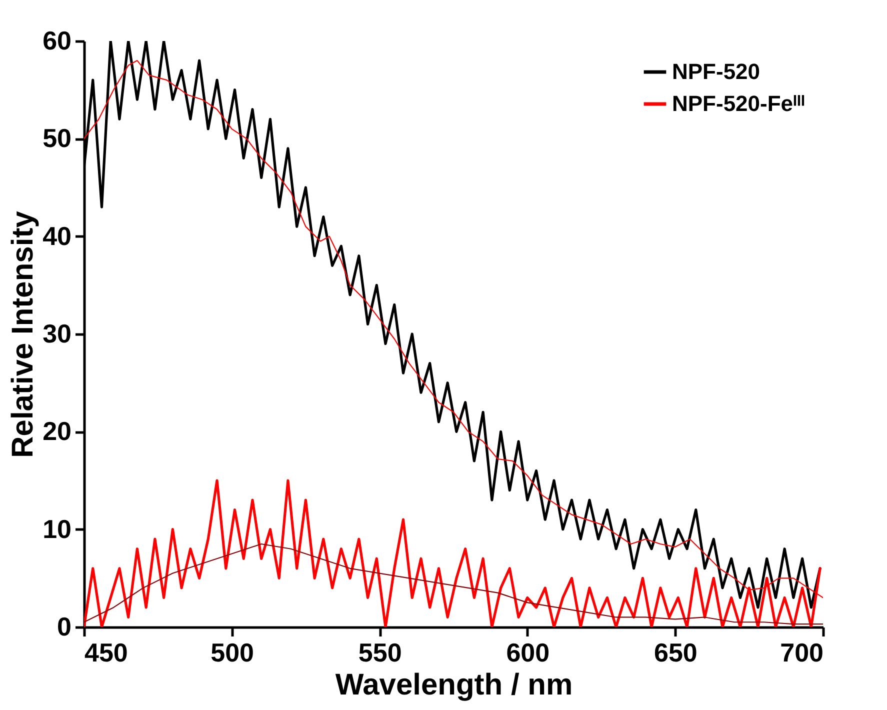 The width and height of the screenshot is (887, 710). I want to click on x-axis-title: Wavelength / nm, so click(454, 685).